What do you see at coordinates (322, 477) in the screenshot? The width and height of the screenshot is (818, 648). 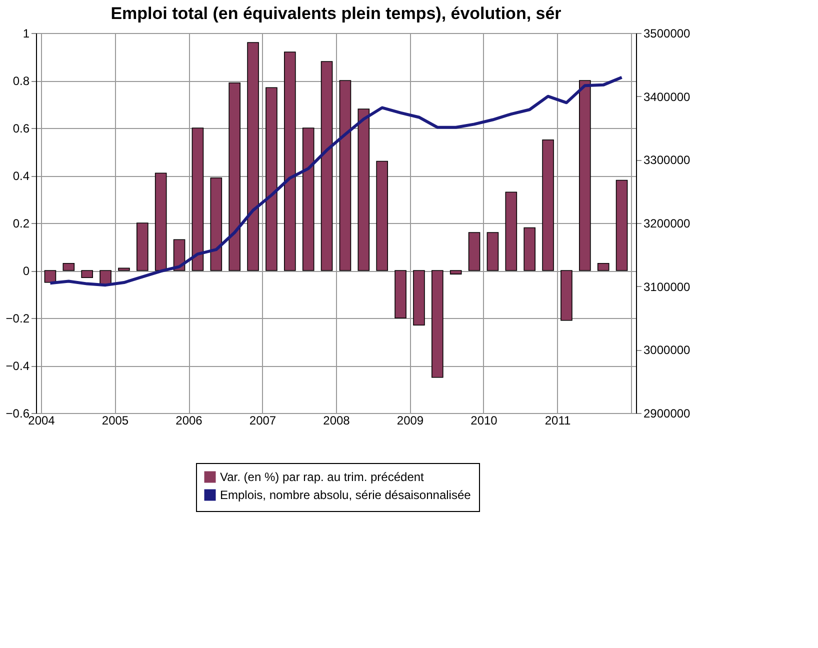 I see `legend-label: Var. (en %) par rap. au trim. précédent` at bounding box center [322, 477].